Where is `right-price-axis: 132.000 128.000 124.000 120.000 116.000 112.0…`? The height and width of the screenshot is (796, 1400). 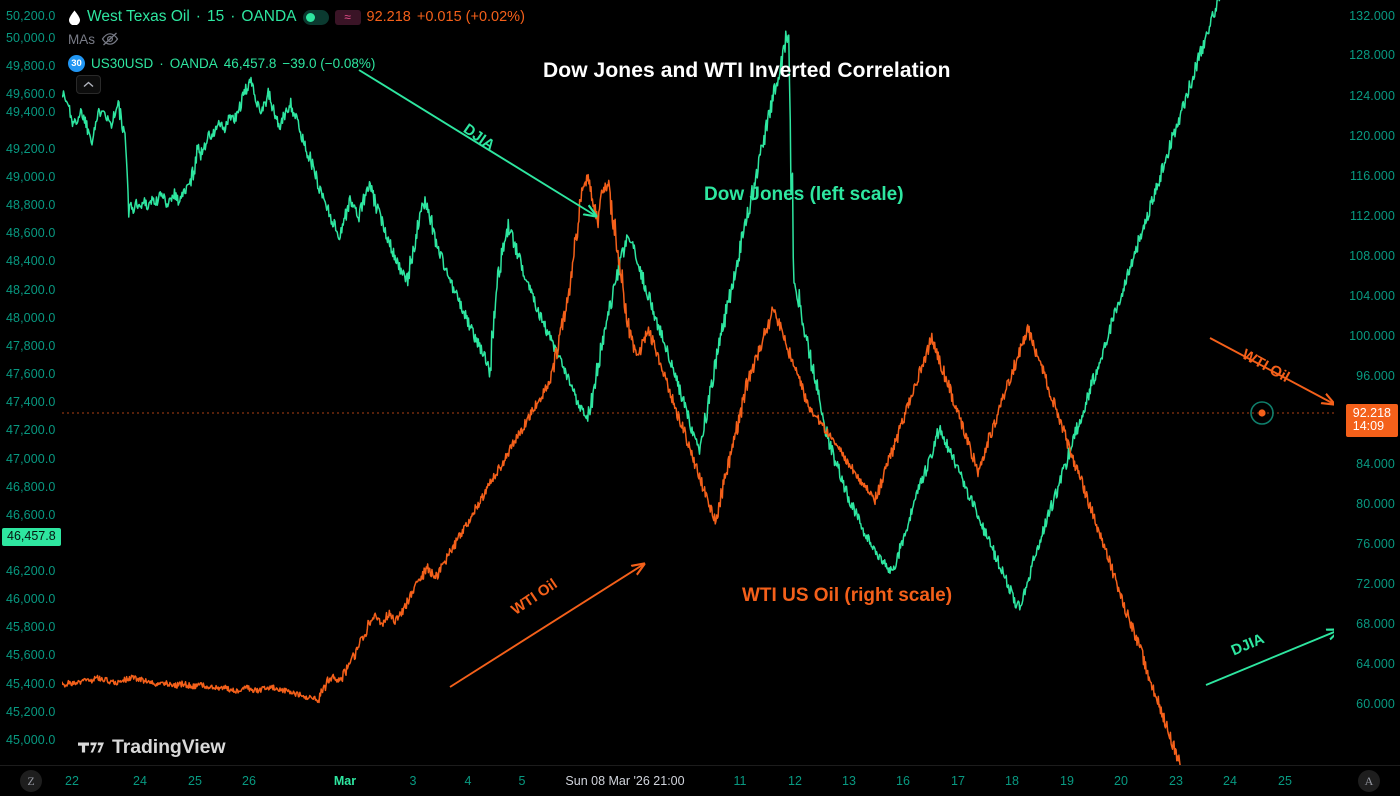 right-price-axis: 132.000 128.000 124.000 120.000 116.000 112.0… is located at coordinates (1367, 382).